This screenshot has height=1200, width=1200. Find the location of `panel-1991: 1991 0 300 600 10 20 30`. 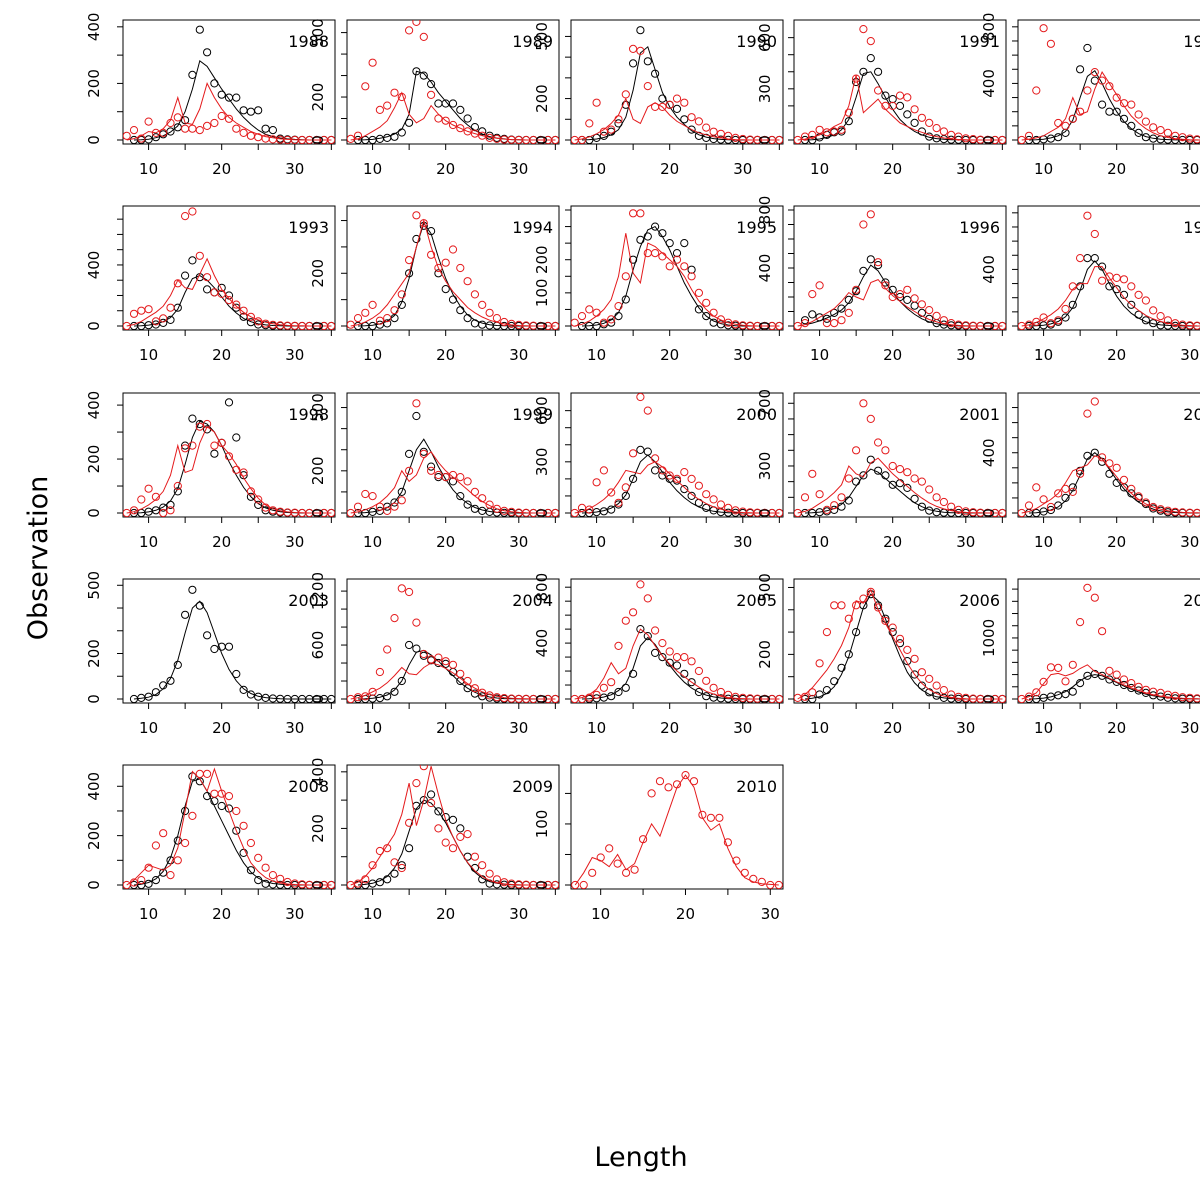

panel-1991: 1991 0 300 600 10 20 30 is located at coordinates (881, 98).